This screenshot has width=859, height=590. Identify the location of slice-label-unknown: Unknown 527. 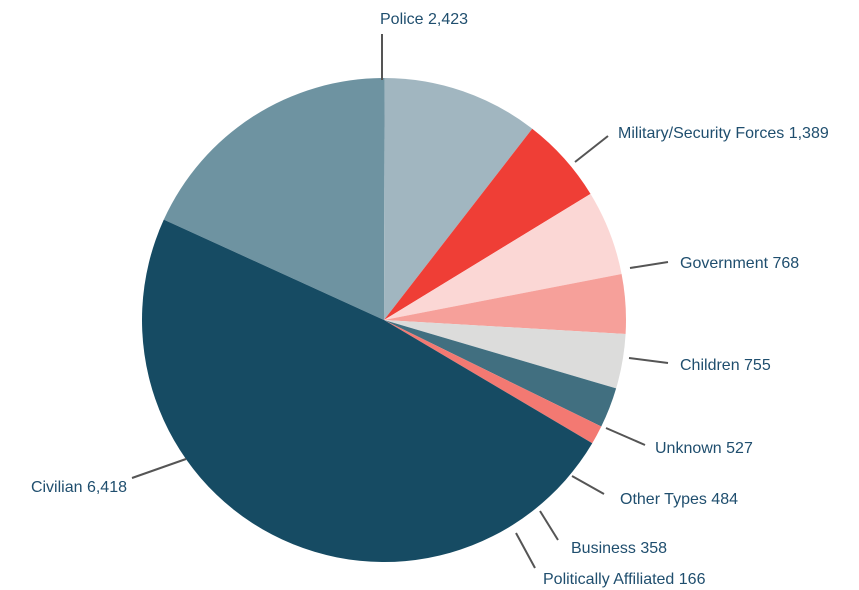
(704, 448).